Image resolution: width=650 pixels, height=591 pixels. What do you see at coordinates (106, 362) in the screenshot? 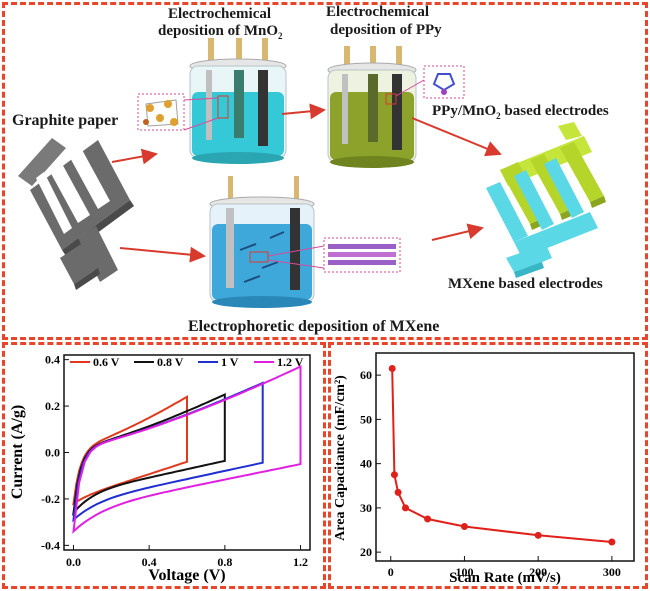
I see `cv-legend-label: 0.6 V` at bounding box center [106, 362].